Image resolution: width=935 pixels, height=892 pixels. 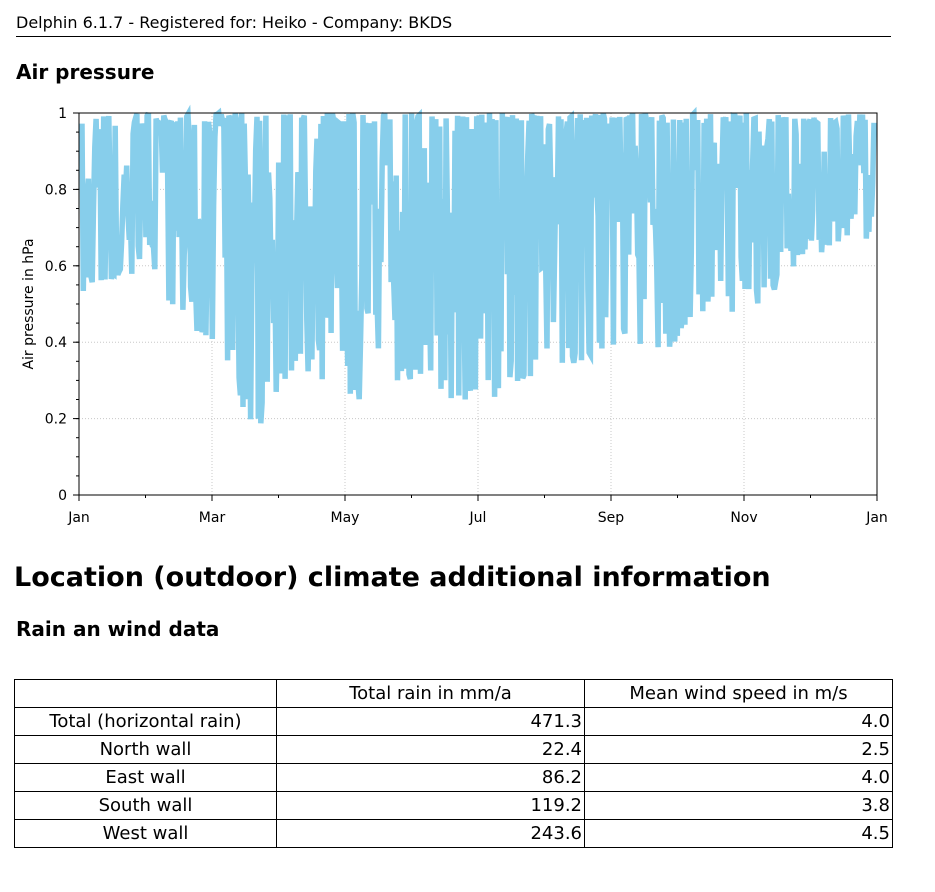 I want to click on table-row: South wall 119.2 3.8, so click(x=453, y=805).